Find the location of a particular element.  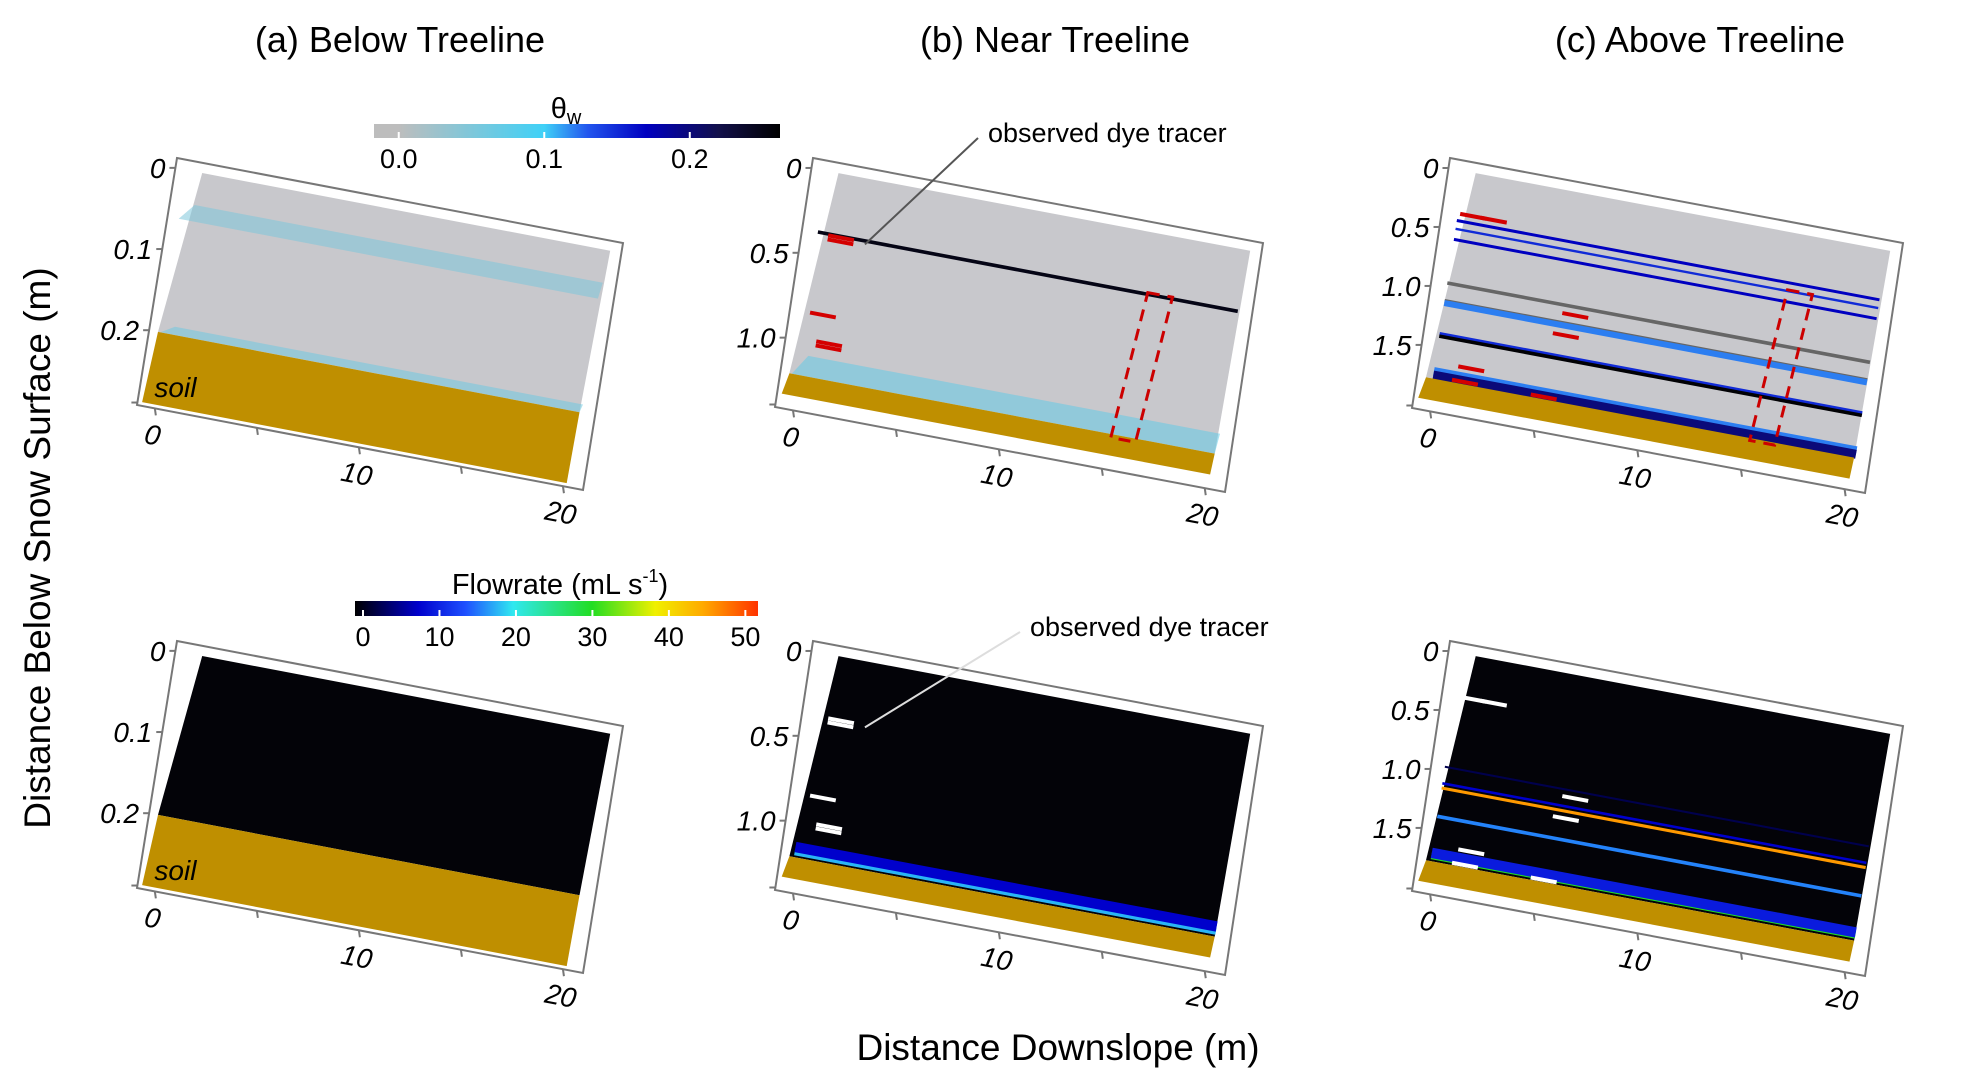

theta-colorbar-label: θw is located at coordinates (566, 111).